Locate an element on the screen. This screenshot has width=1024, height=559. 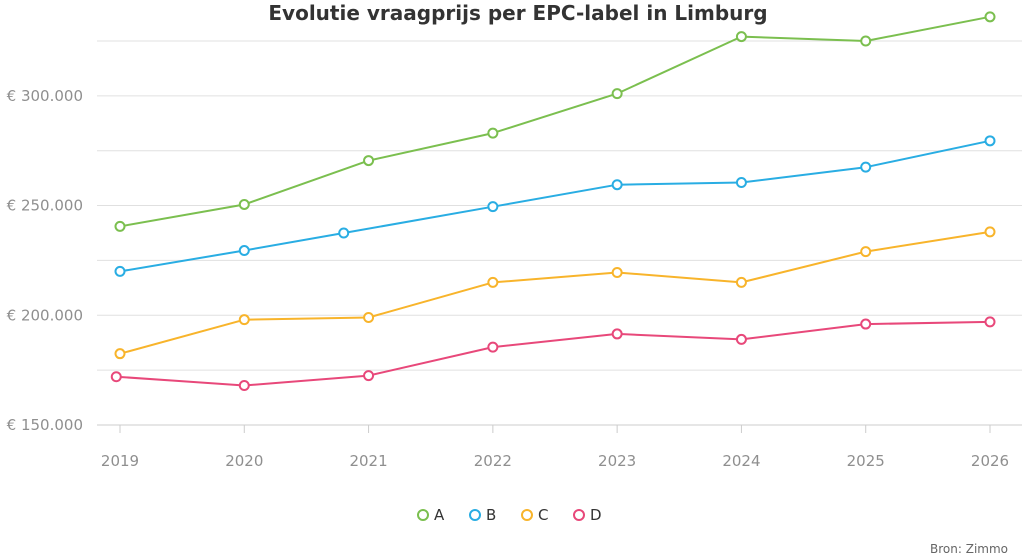
x-tick-label: 2023 is located at coordinates (617, 461).